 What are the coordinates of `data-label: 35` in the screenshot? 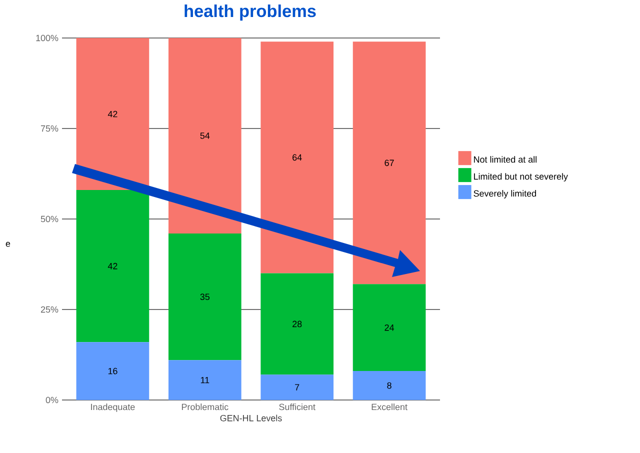 It's located at (205, 297).